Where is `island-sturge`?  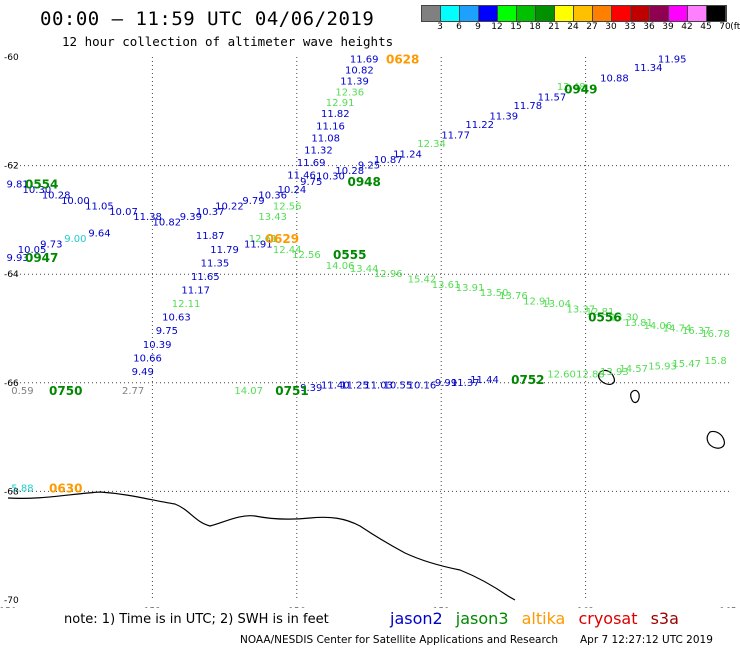
island-sturge is located at coordinates (715, 439).